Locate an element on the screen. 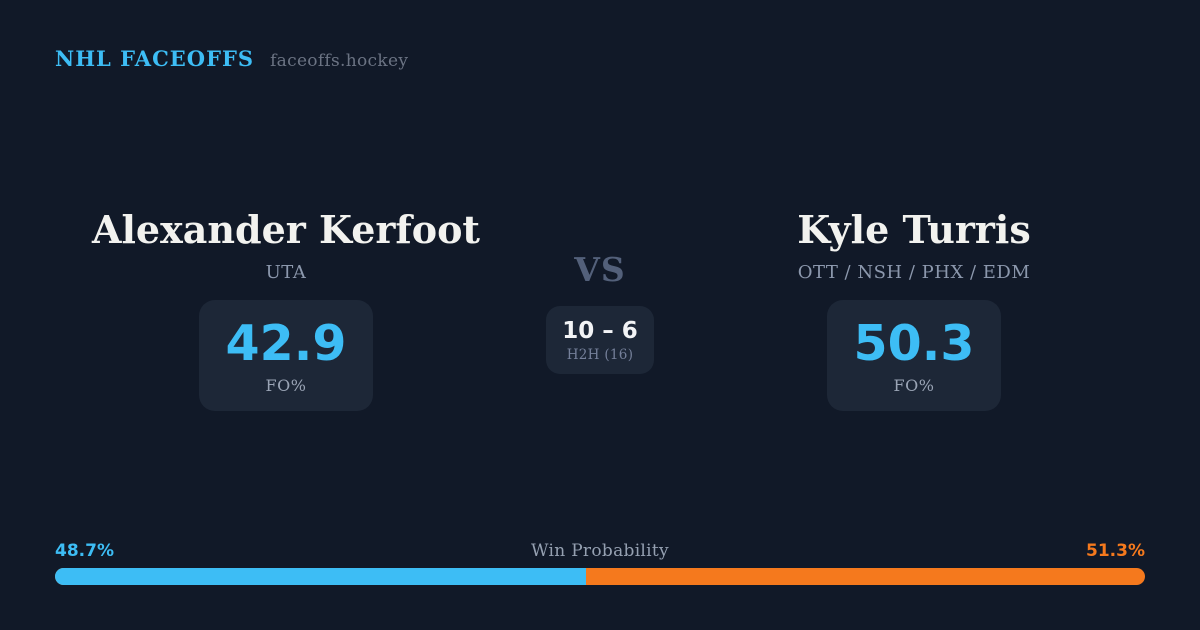  left-player-teams: UTA is located at coordinates (286, 272).